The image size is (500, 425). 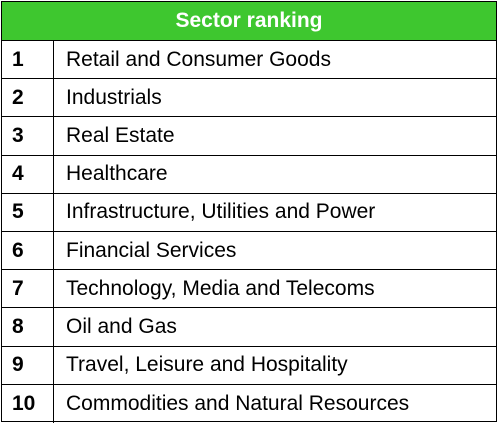 What do you see at coordinates (114, 97) in the screenshot?
I see `sector-cell: Industrials` at bounding box center [114, 97].